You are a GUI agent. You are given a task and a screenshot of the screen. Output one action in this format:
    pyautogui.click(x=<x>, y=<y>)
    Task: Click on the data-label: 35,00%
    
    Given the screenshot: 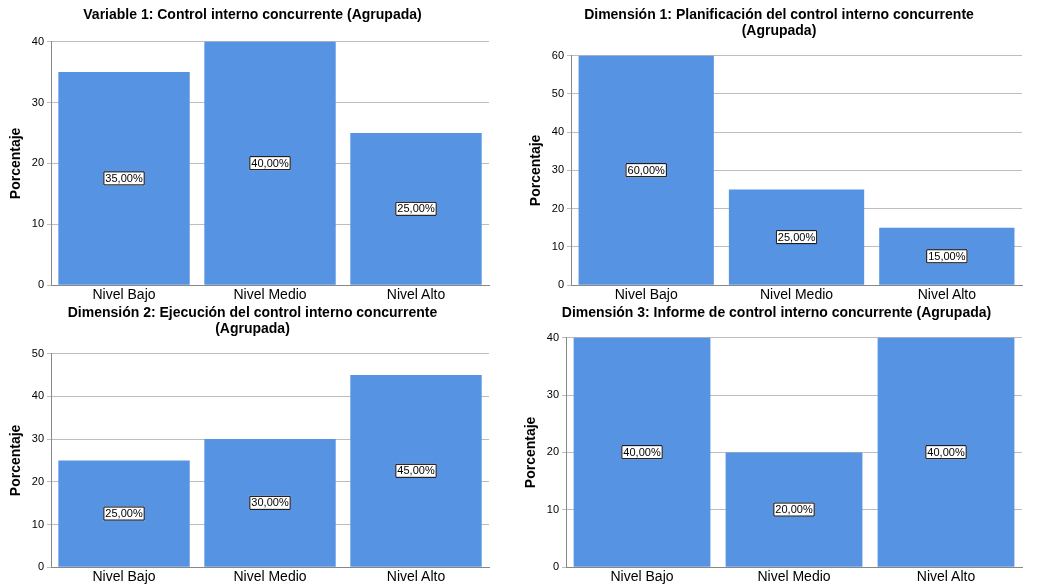 What is the action you would take?
    pyautogui.click(x=124, y=177)
    